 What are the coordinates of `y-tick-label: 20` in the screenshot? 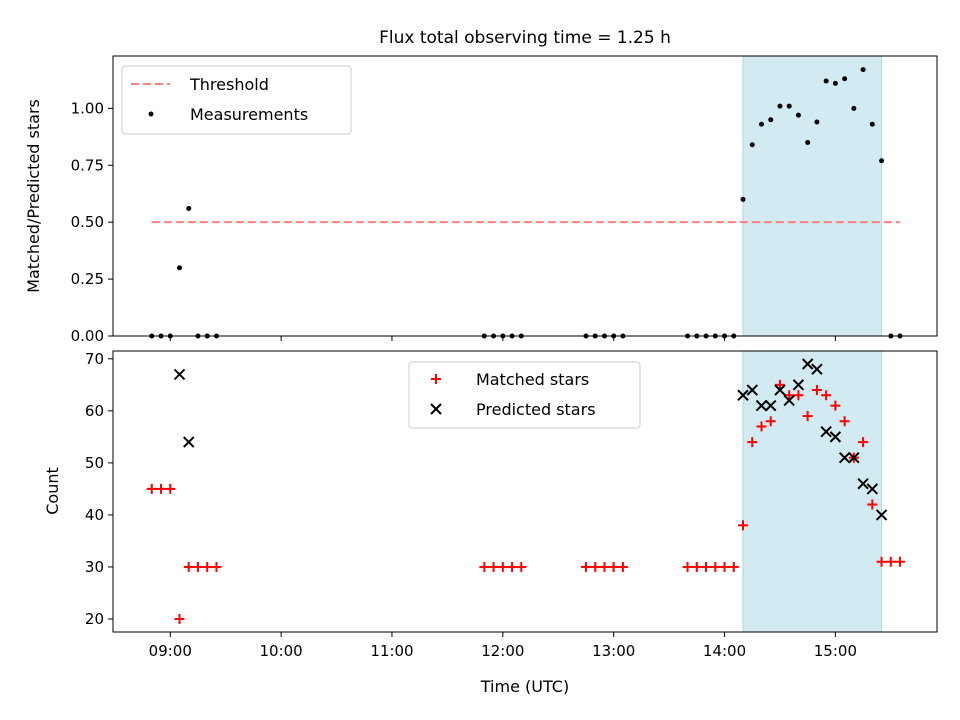 It's located at (94, 619).